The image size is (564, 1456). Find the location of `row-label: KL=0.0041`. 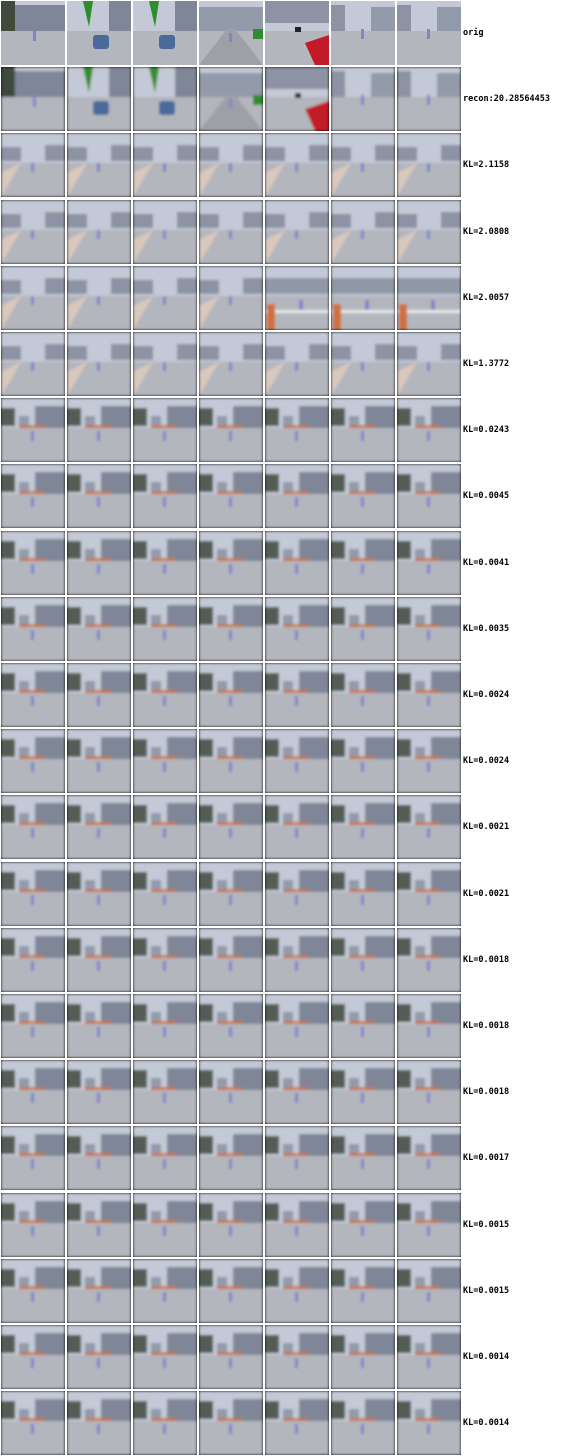

row-label: KL=0.0041 is located at coordinates (486, 563).